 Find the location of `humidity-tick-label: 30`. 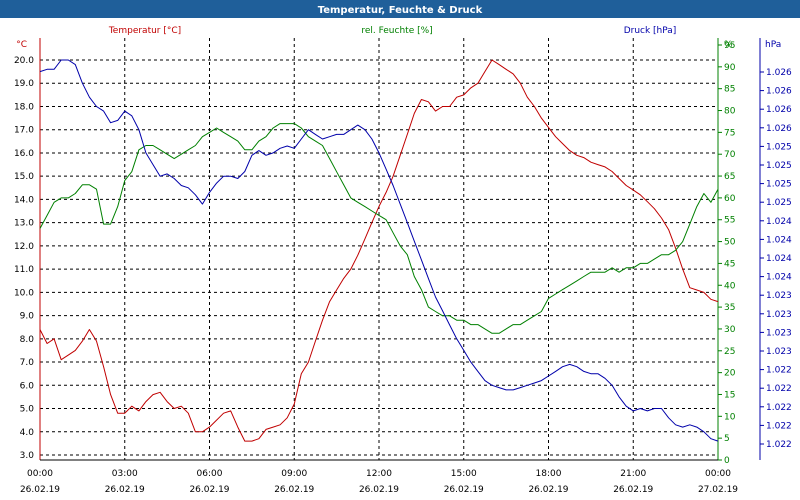

humidity-tick-label: 30 is located at coordinates (730, 330).